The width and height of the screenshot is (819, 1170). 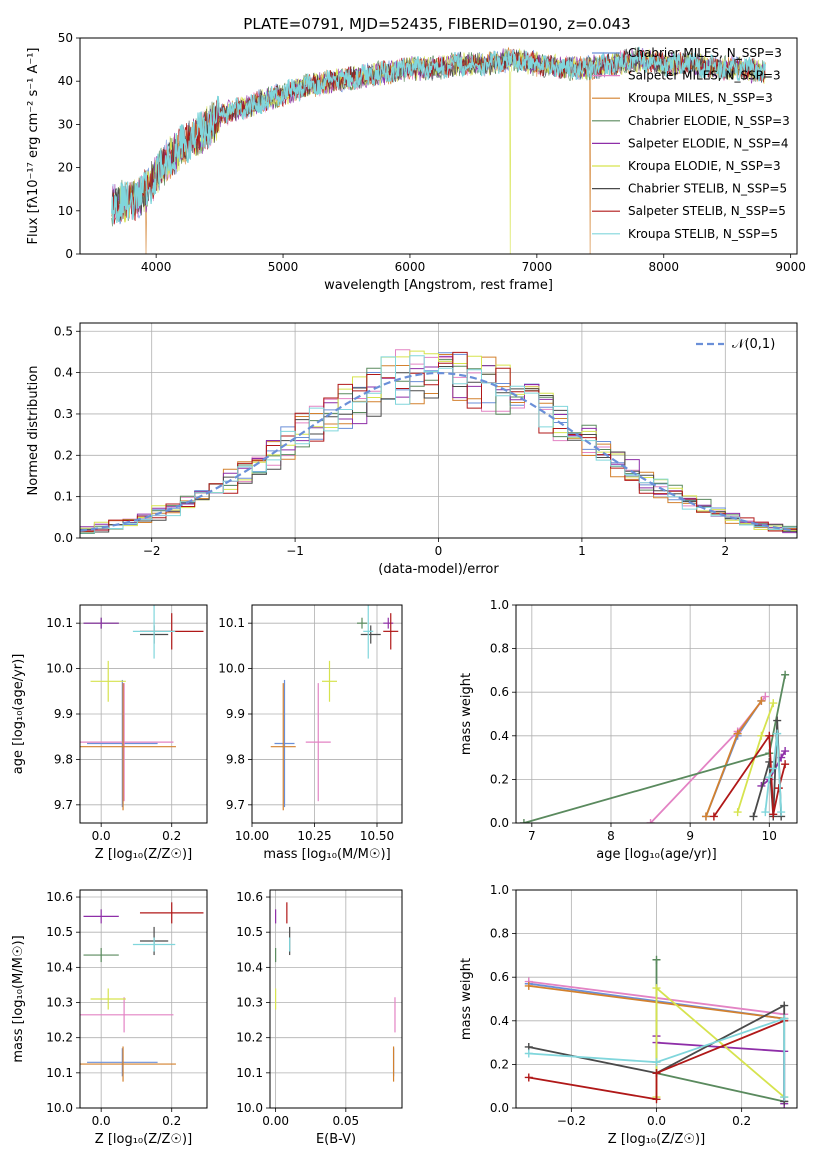 What do you see at coordinates (499, 1021) in the screenshot?
I see `y-tick-label: 0.4` at bounding box center [499, 1021].